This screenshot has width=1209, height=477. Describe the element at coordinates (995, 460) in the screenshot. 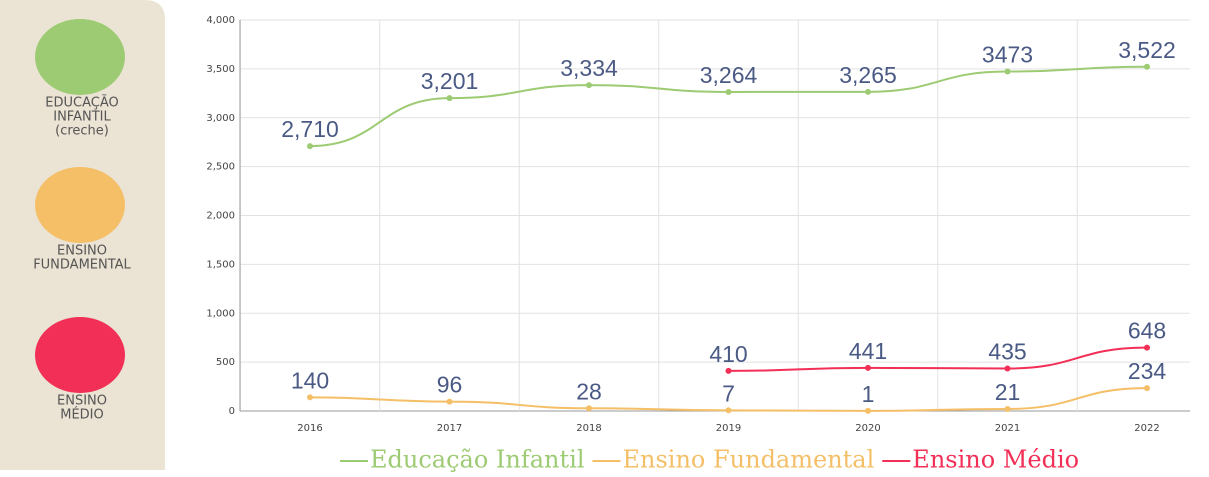

I see `legend-label: Ensino Médio` at that location.